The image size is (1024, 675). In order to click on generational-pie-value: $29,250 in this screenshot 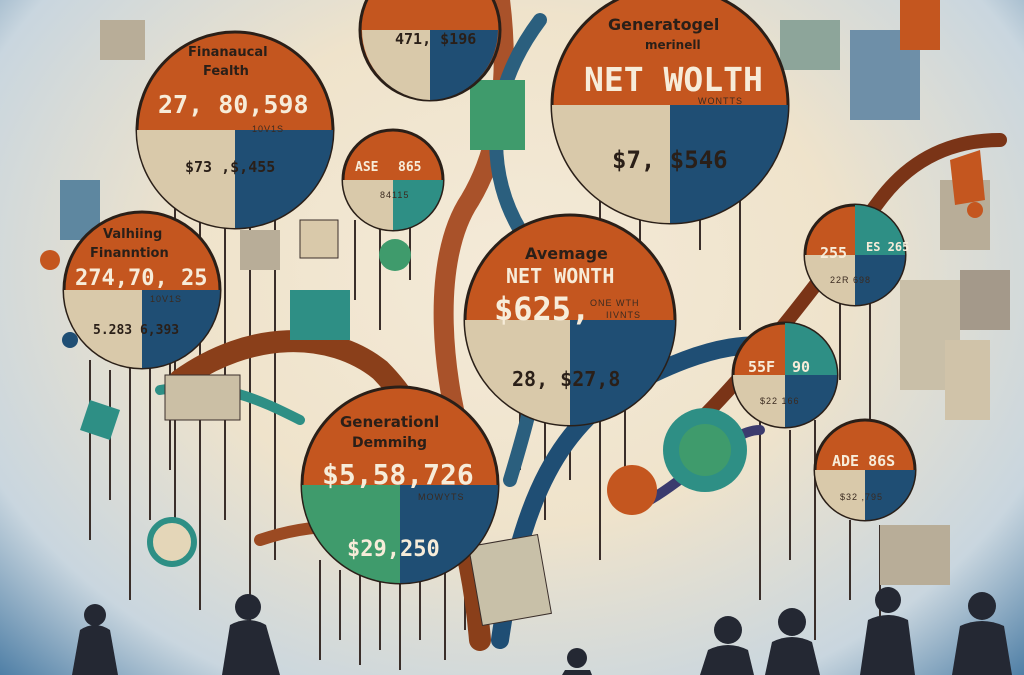, I will do `click(393, 549)`.